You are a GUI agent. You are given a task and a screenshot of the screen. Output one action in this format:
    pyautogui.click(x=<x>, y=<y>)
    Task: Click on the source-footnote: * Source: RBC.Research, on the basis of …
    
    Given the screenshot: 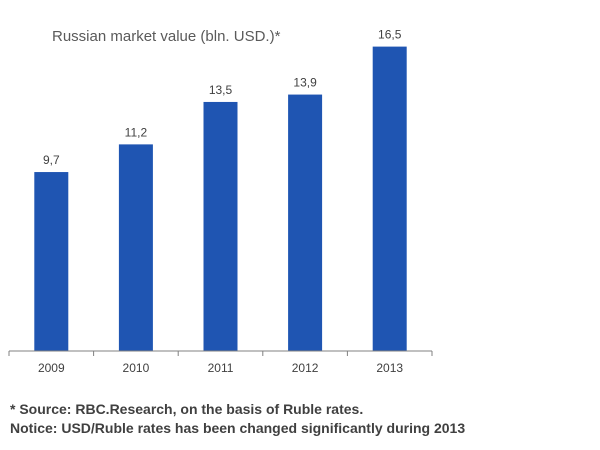 What is the action you would take?
    pyautogui.click(x=187, y=409)
    